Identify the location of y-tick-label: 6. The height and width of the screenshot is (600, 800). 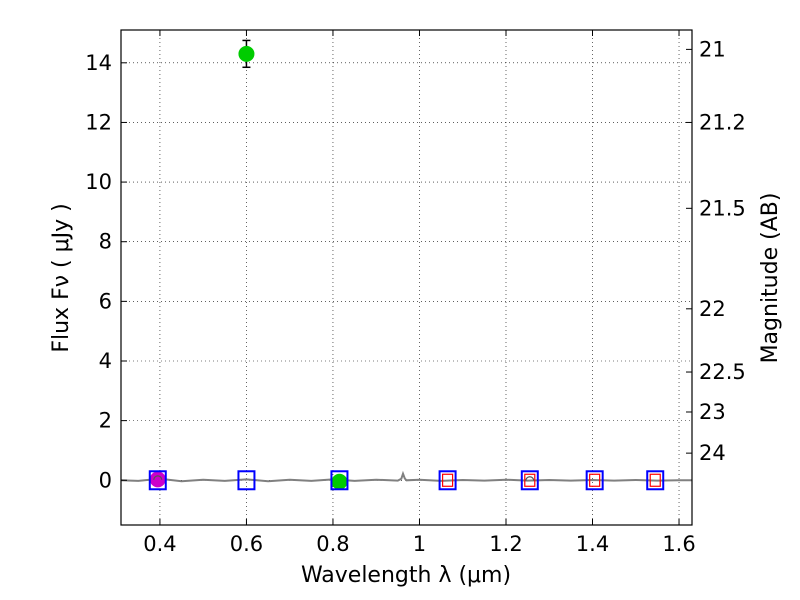
(105, 301).